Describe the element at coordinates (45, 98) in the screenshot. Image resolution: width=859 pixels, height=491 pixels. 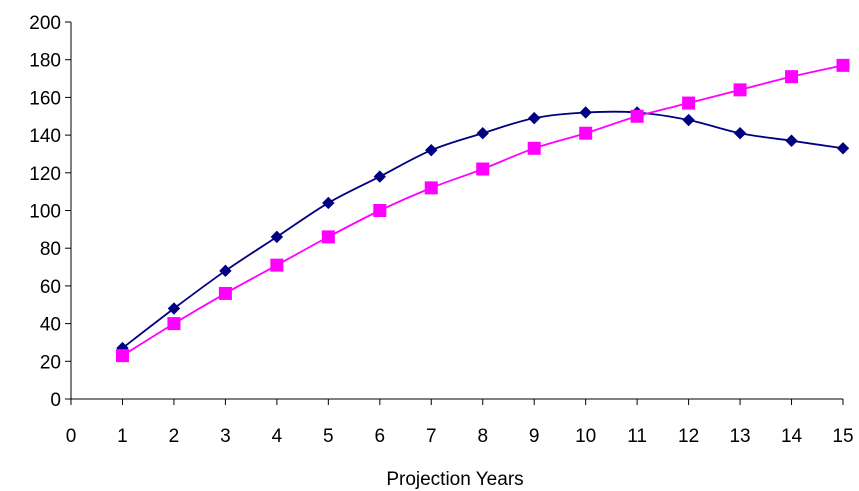
I see `y-tick-label: 160` at that location.